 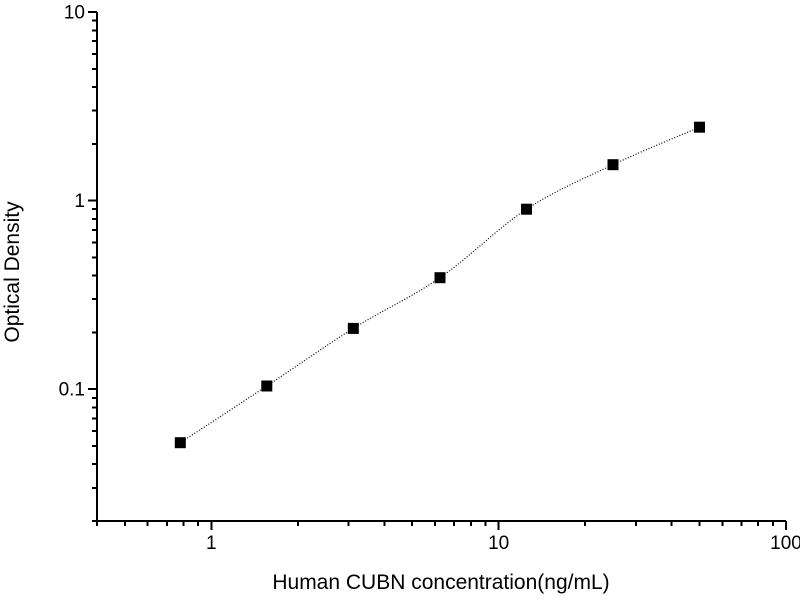 What do you see at coordinates (440, 582) in the screenshot?
I see `x-axis-title: Human CUBN concentration(ng/mL)` at bounding box center [440, 582].